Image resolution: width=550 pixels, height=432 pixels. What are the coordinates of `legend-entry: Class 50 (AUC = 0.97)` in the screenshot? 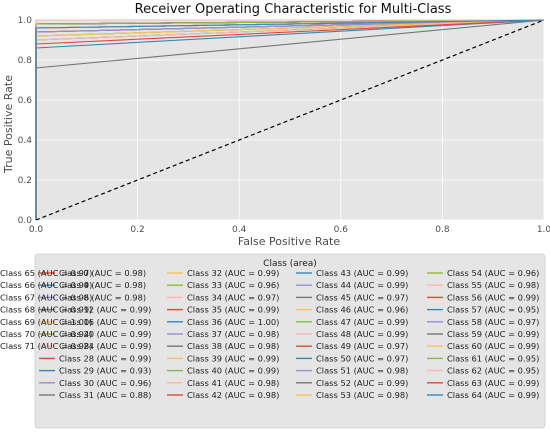 It's located at (362, 358).